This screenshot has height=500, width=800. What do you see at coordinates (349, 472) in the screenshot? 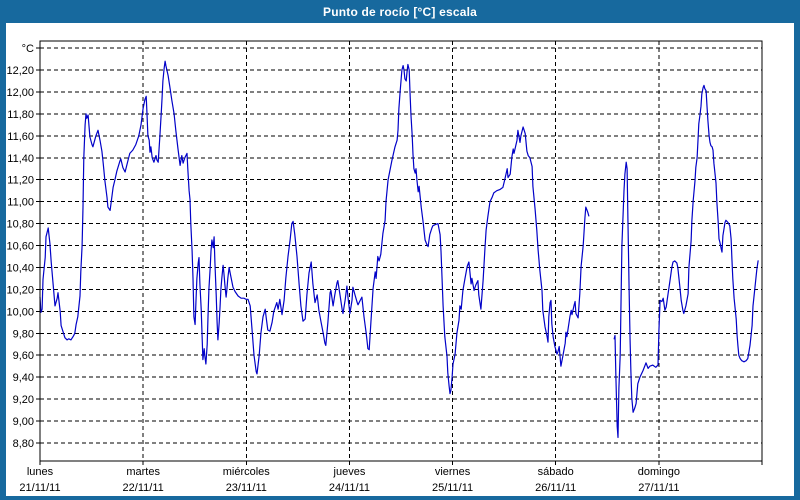
I see `x-day-name: jueves` at bounding box center [349, 472].